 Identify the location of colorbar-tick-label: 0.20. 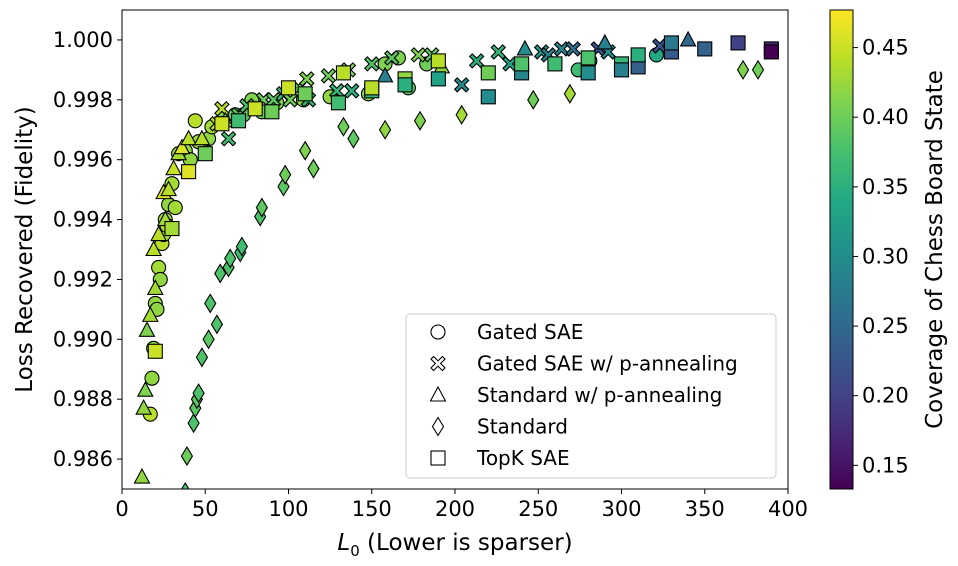
(885, 396).